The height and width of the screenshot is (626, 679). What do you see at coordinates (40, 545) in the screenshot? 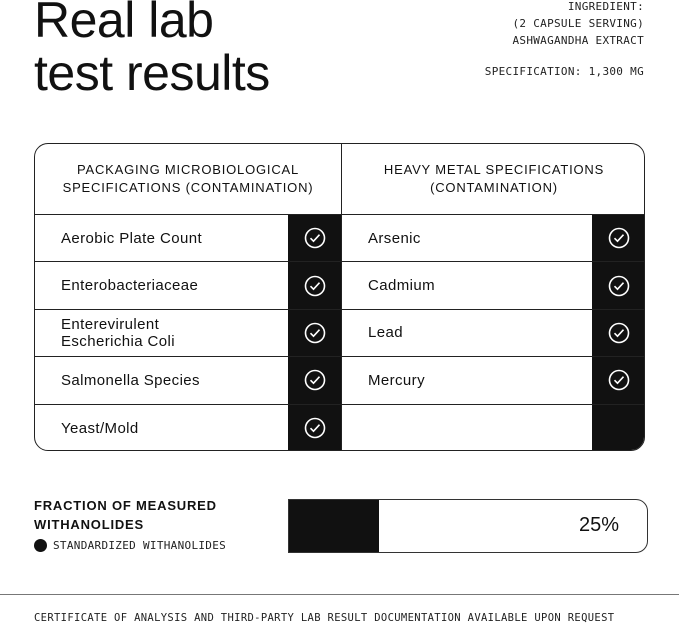
I see `legend-dot-icon` at bounding box center [40, 545].